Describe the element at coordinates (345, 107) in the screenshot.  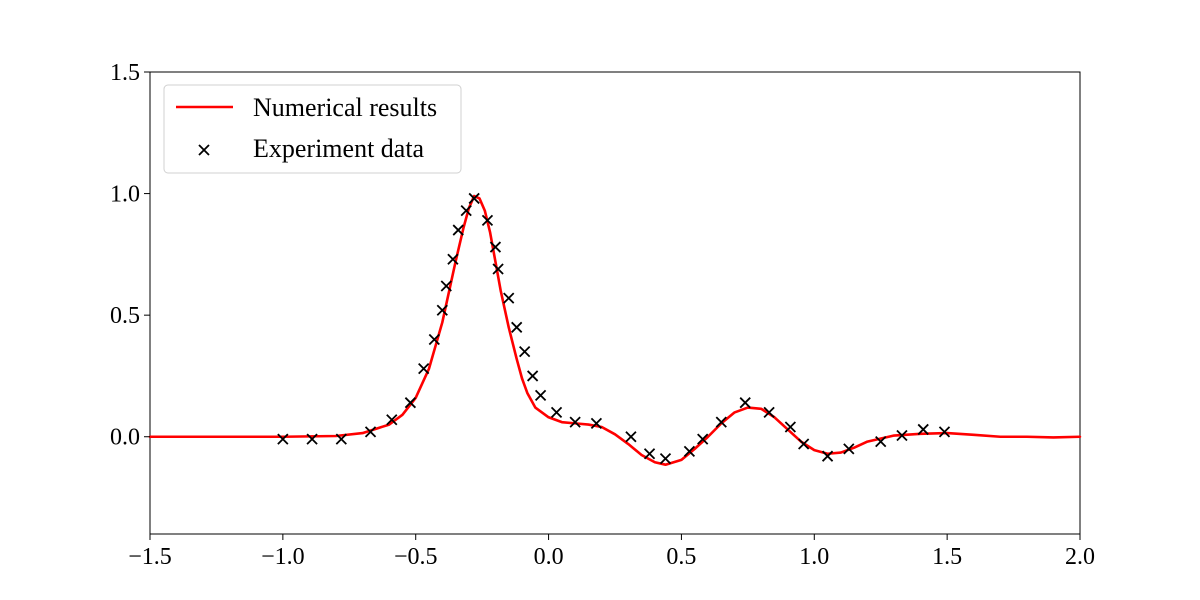
I see `legend-label-numerical-results: Numerical results` at that location.